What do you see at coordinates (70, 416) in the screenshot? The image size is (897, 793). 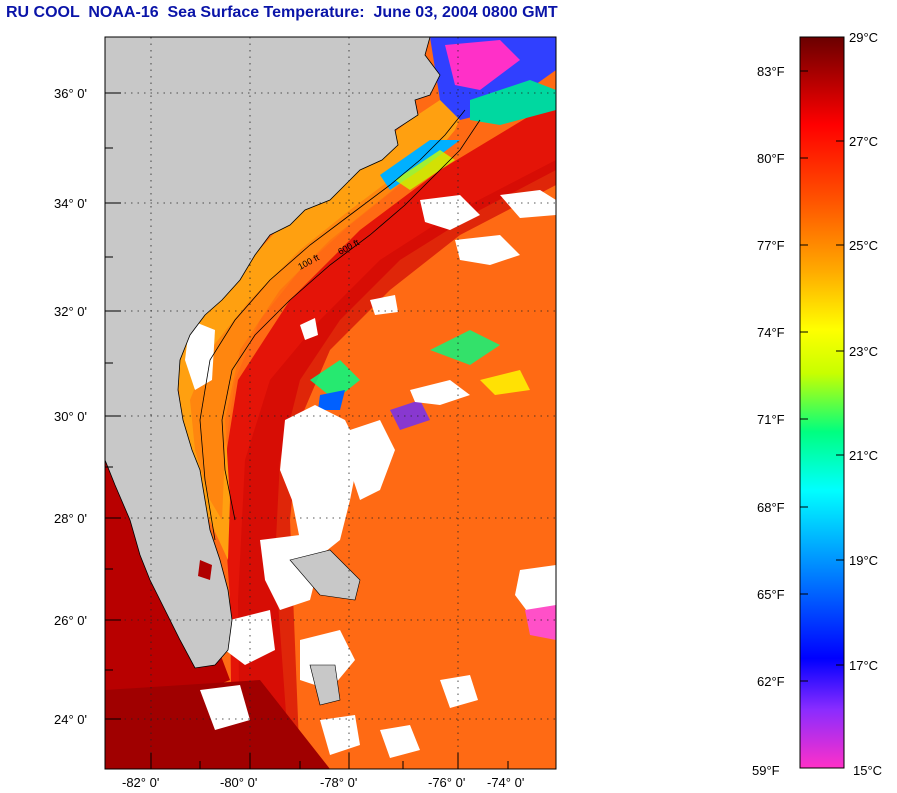 I see `lat-label-30: 30° 0'` at bounding box center [70, 416].